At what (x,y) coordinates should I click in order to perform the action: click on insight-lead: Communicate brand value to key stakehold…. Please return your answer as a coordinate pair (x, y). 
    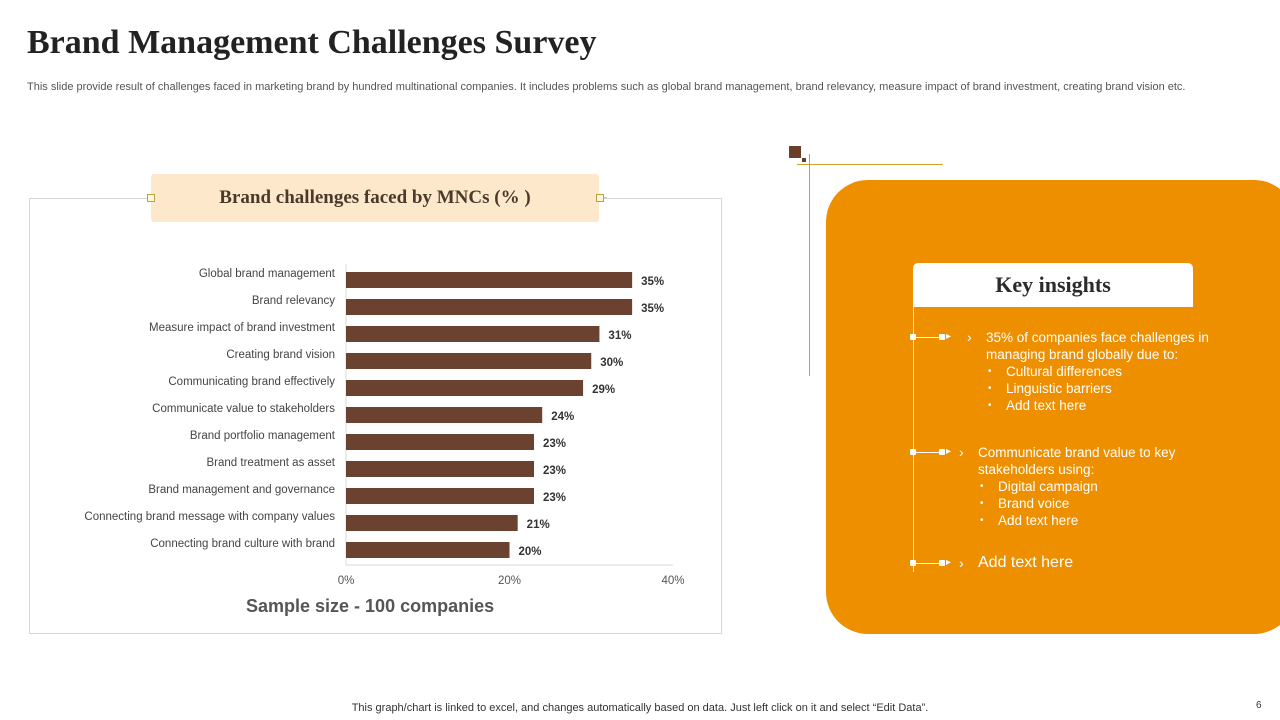
    Looking at the image, I should click on (1077, 461).